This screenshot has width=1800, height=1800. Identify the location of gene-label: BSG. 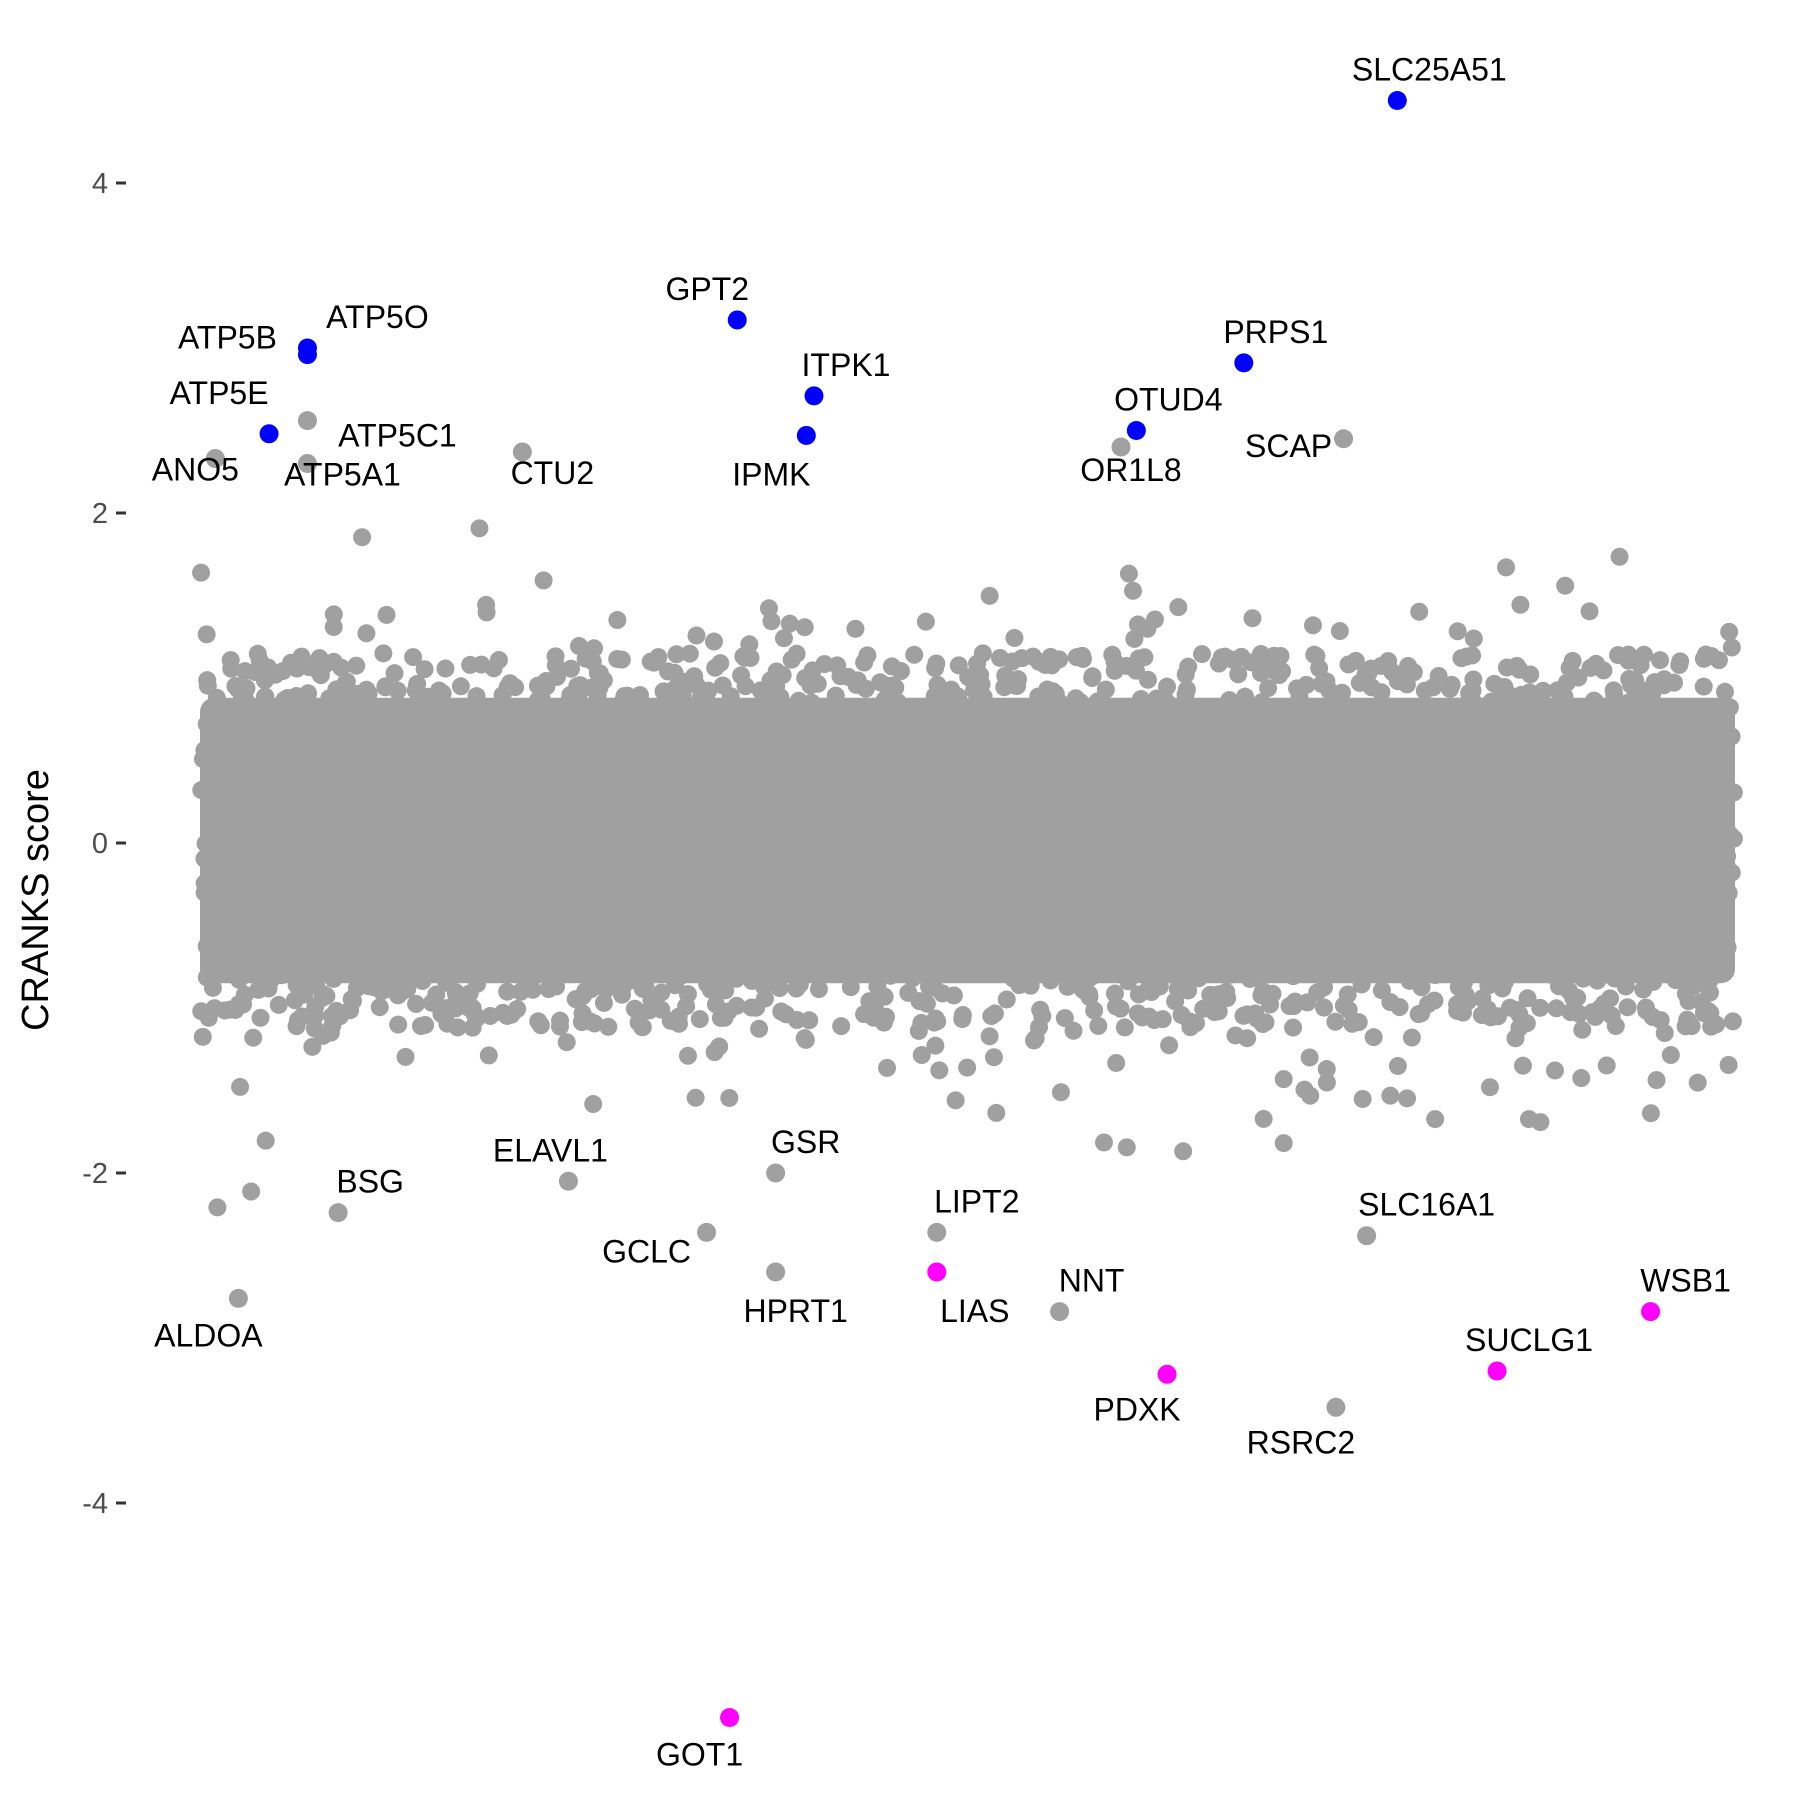
(370, 1182).